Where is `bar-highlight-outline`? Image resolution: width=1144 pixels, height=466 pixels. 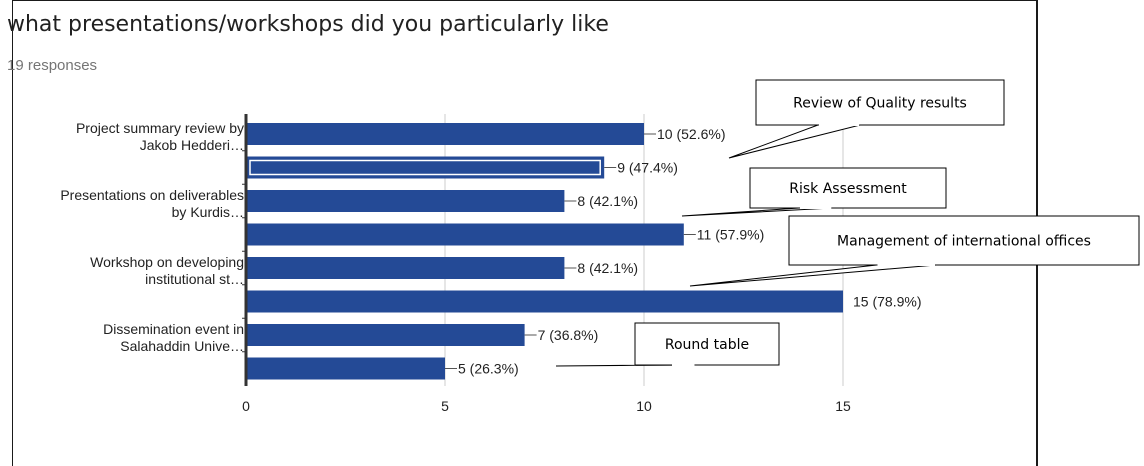 bar-highlight-outline is located at coordinates (425, 167).